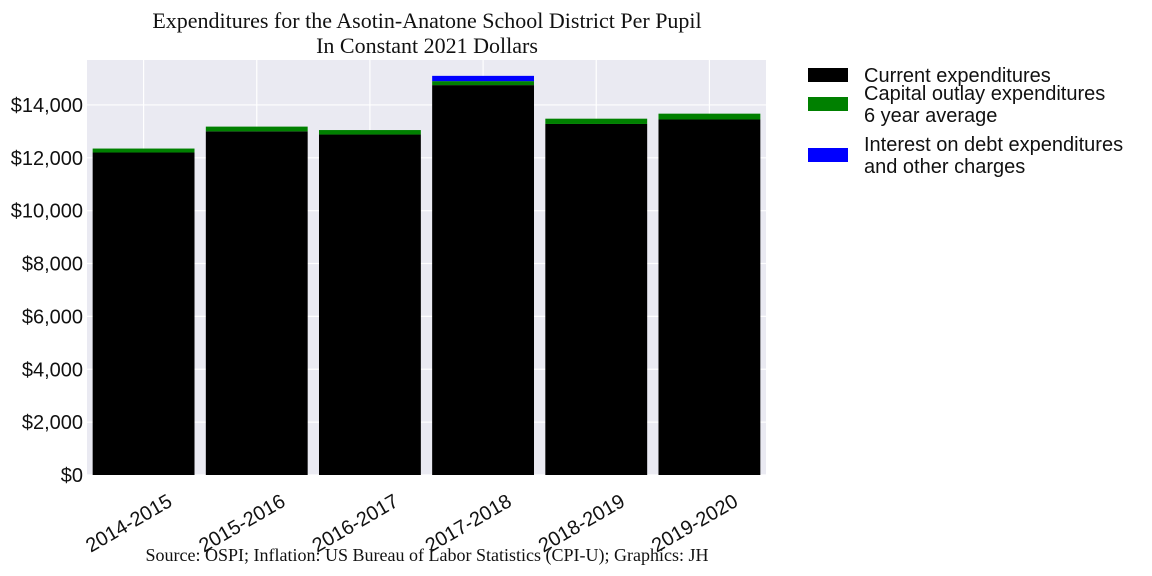 The height and width of the screenshot is (576, 1152). What do you see at coordinates (52, 423) in the screenshot?
I see `y-tick-label: $2,000` at bounding box center [52, 423].